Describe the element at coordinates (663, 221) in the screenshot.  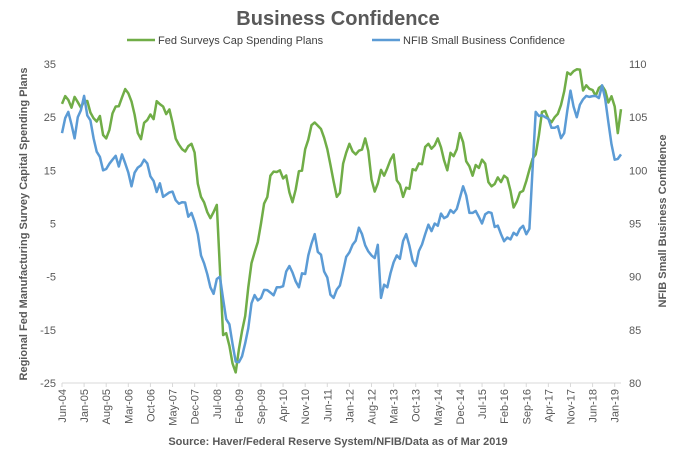
I see `right-axis-title: NFIB Small Business Confidence` at that location.